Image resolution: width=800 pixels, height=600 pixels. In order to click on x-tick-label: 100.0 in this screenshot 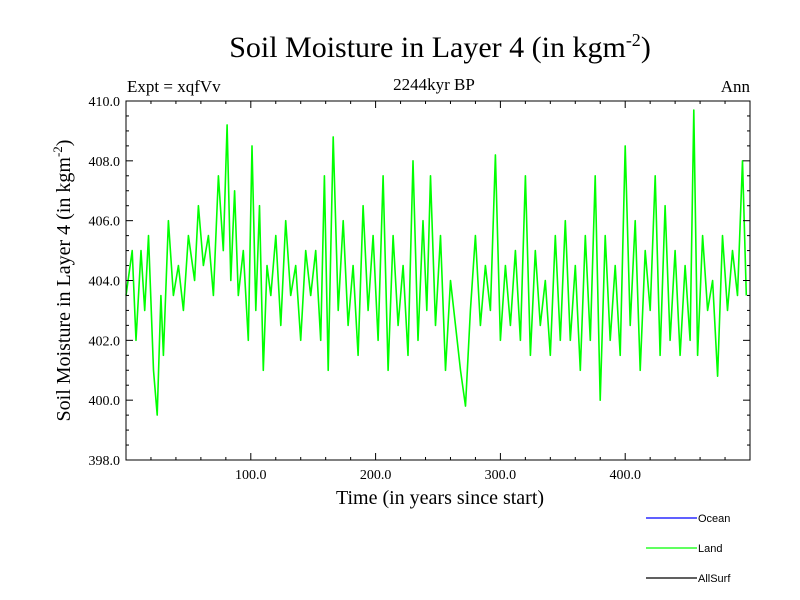, I will do `click(251, 475)`.